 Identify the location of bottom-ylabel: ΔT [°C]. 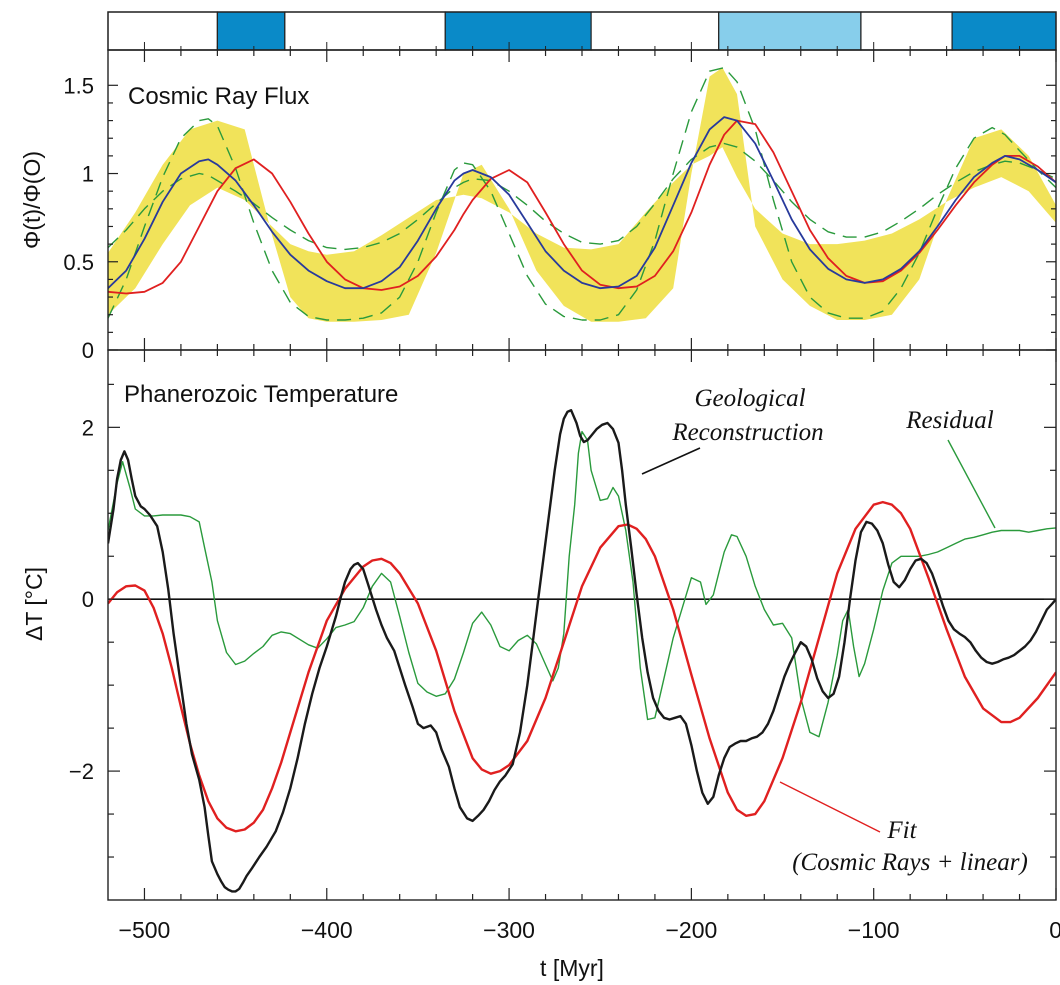
(34, 604).